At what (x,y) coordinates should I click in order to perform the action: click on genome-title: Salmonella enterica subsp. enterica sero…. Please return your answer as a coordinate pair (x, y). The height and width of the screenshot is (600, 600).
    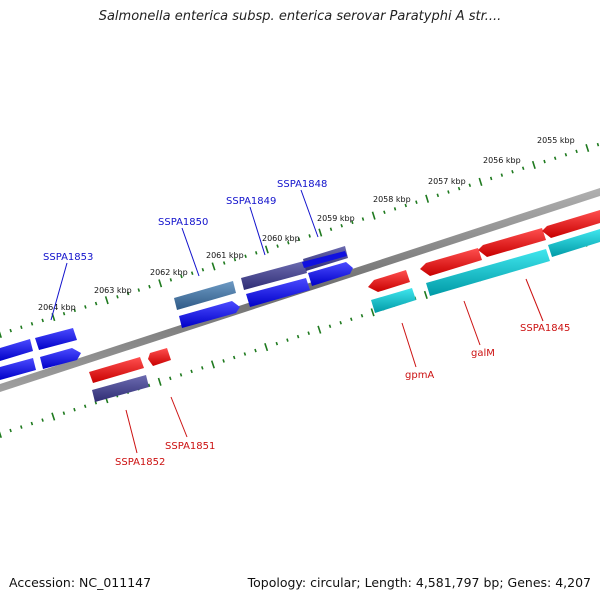
    Looking at the image, I should click on (300, 16).